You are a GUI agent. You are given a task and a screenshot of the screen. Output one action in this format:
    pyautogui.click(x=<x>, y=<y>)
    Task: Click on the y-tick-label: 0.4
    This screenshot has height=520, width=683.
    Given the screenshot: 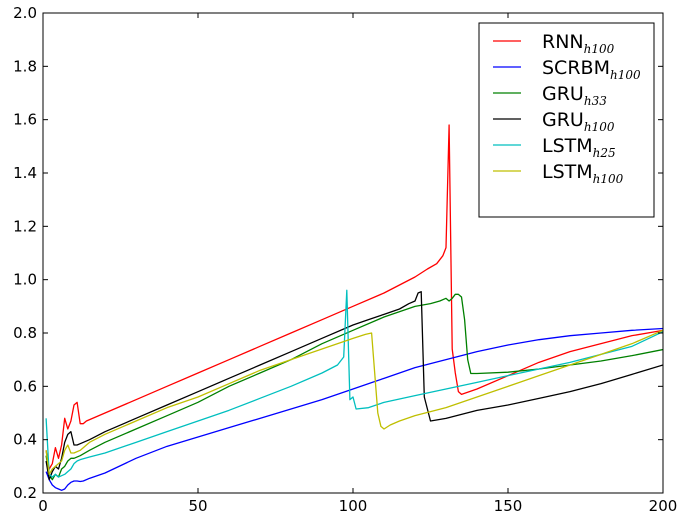 What is the action you would take?
    pyautogui.click(x=25, y=440)
    